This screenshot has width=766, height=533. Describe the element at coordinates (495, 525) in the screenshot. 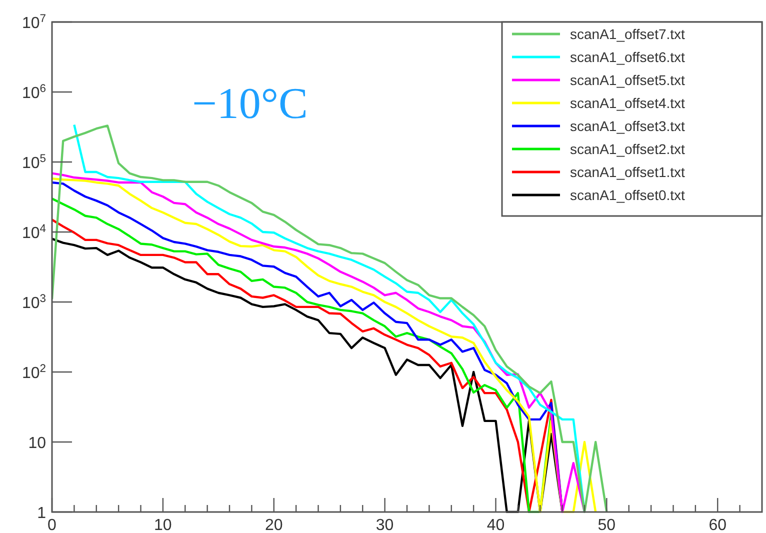

I see `x-tick-label: 40` at that location.